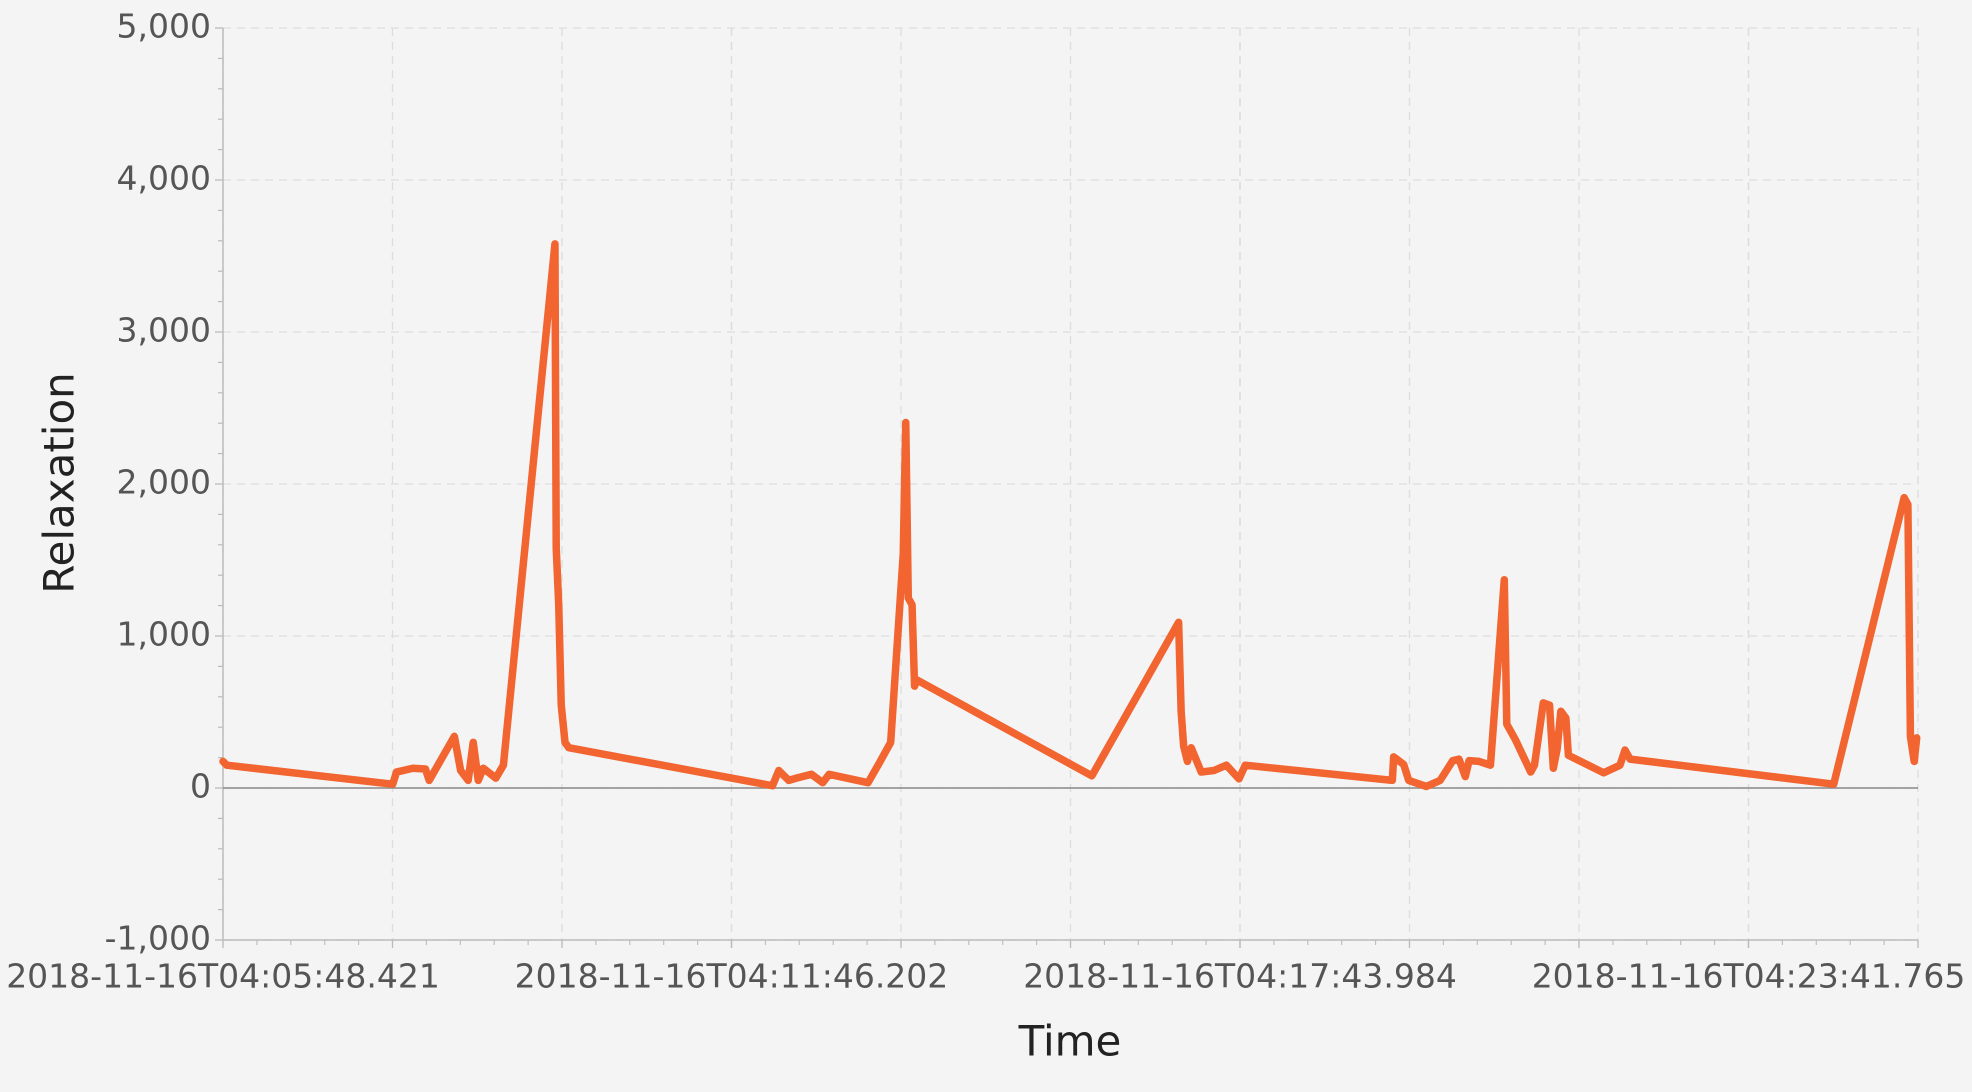 This screenshot has width=1972, height=1092. Describe the element at coordinates (164, 26) in the screenshot. I see `y-tick-label: 5,000` at that location.